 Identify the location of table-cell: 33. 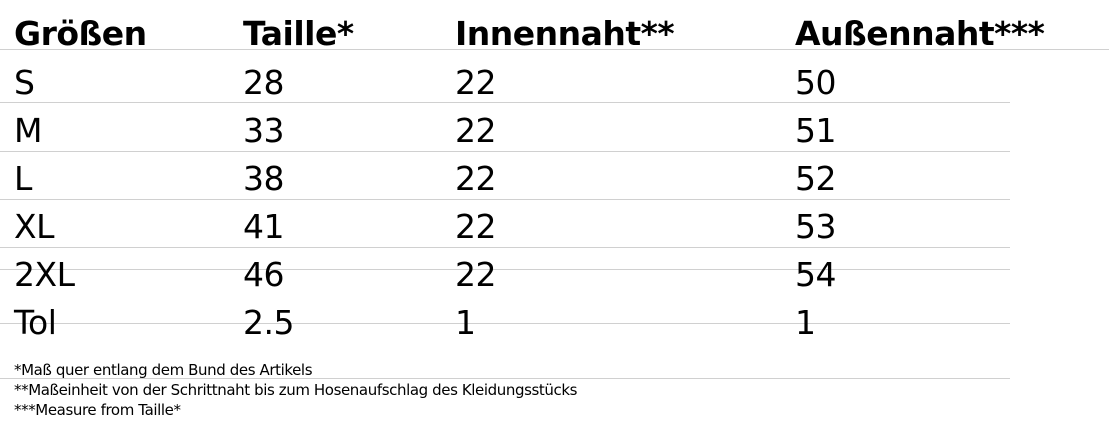
(264, 130).